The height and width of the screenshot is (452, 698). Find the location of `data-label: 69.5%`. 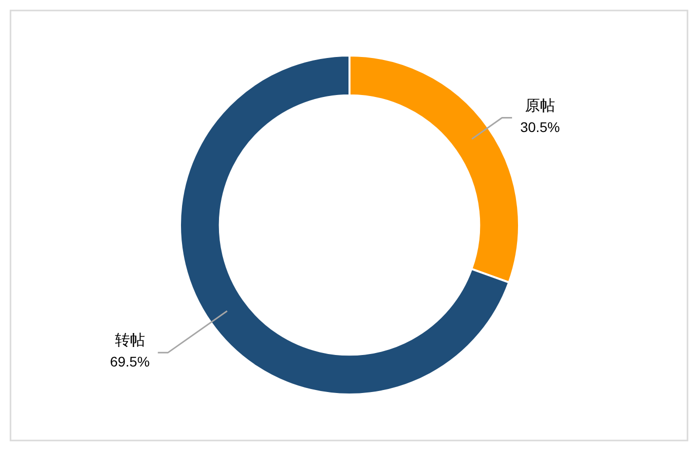

data-label: 69.5% is located at coordinates (130, 362).